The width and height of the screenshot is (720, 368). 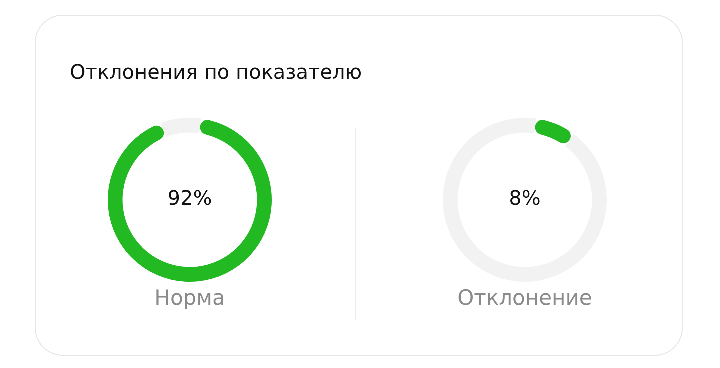 What do you see at coordinates (190, 198) in the screenshot?
I see `data-label: 92%` at bounding box center [190, 198].